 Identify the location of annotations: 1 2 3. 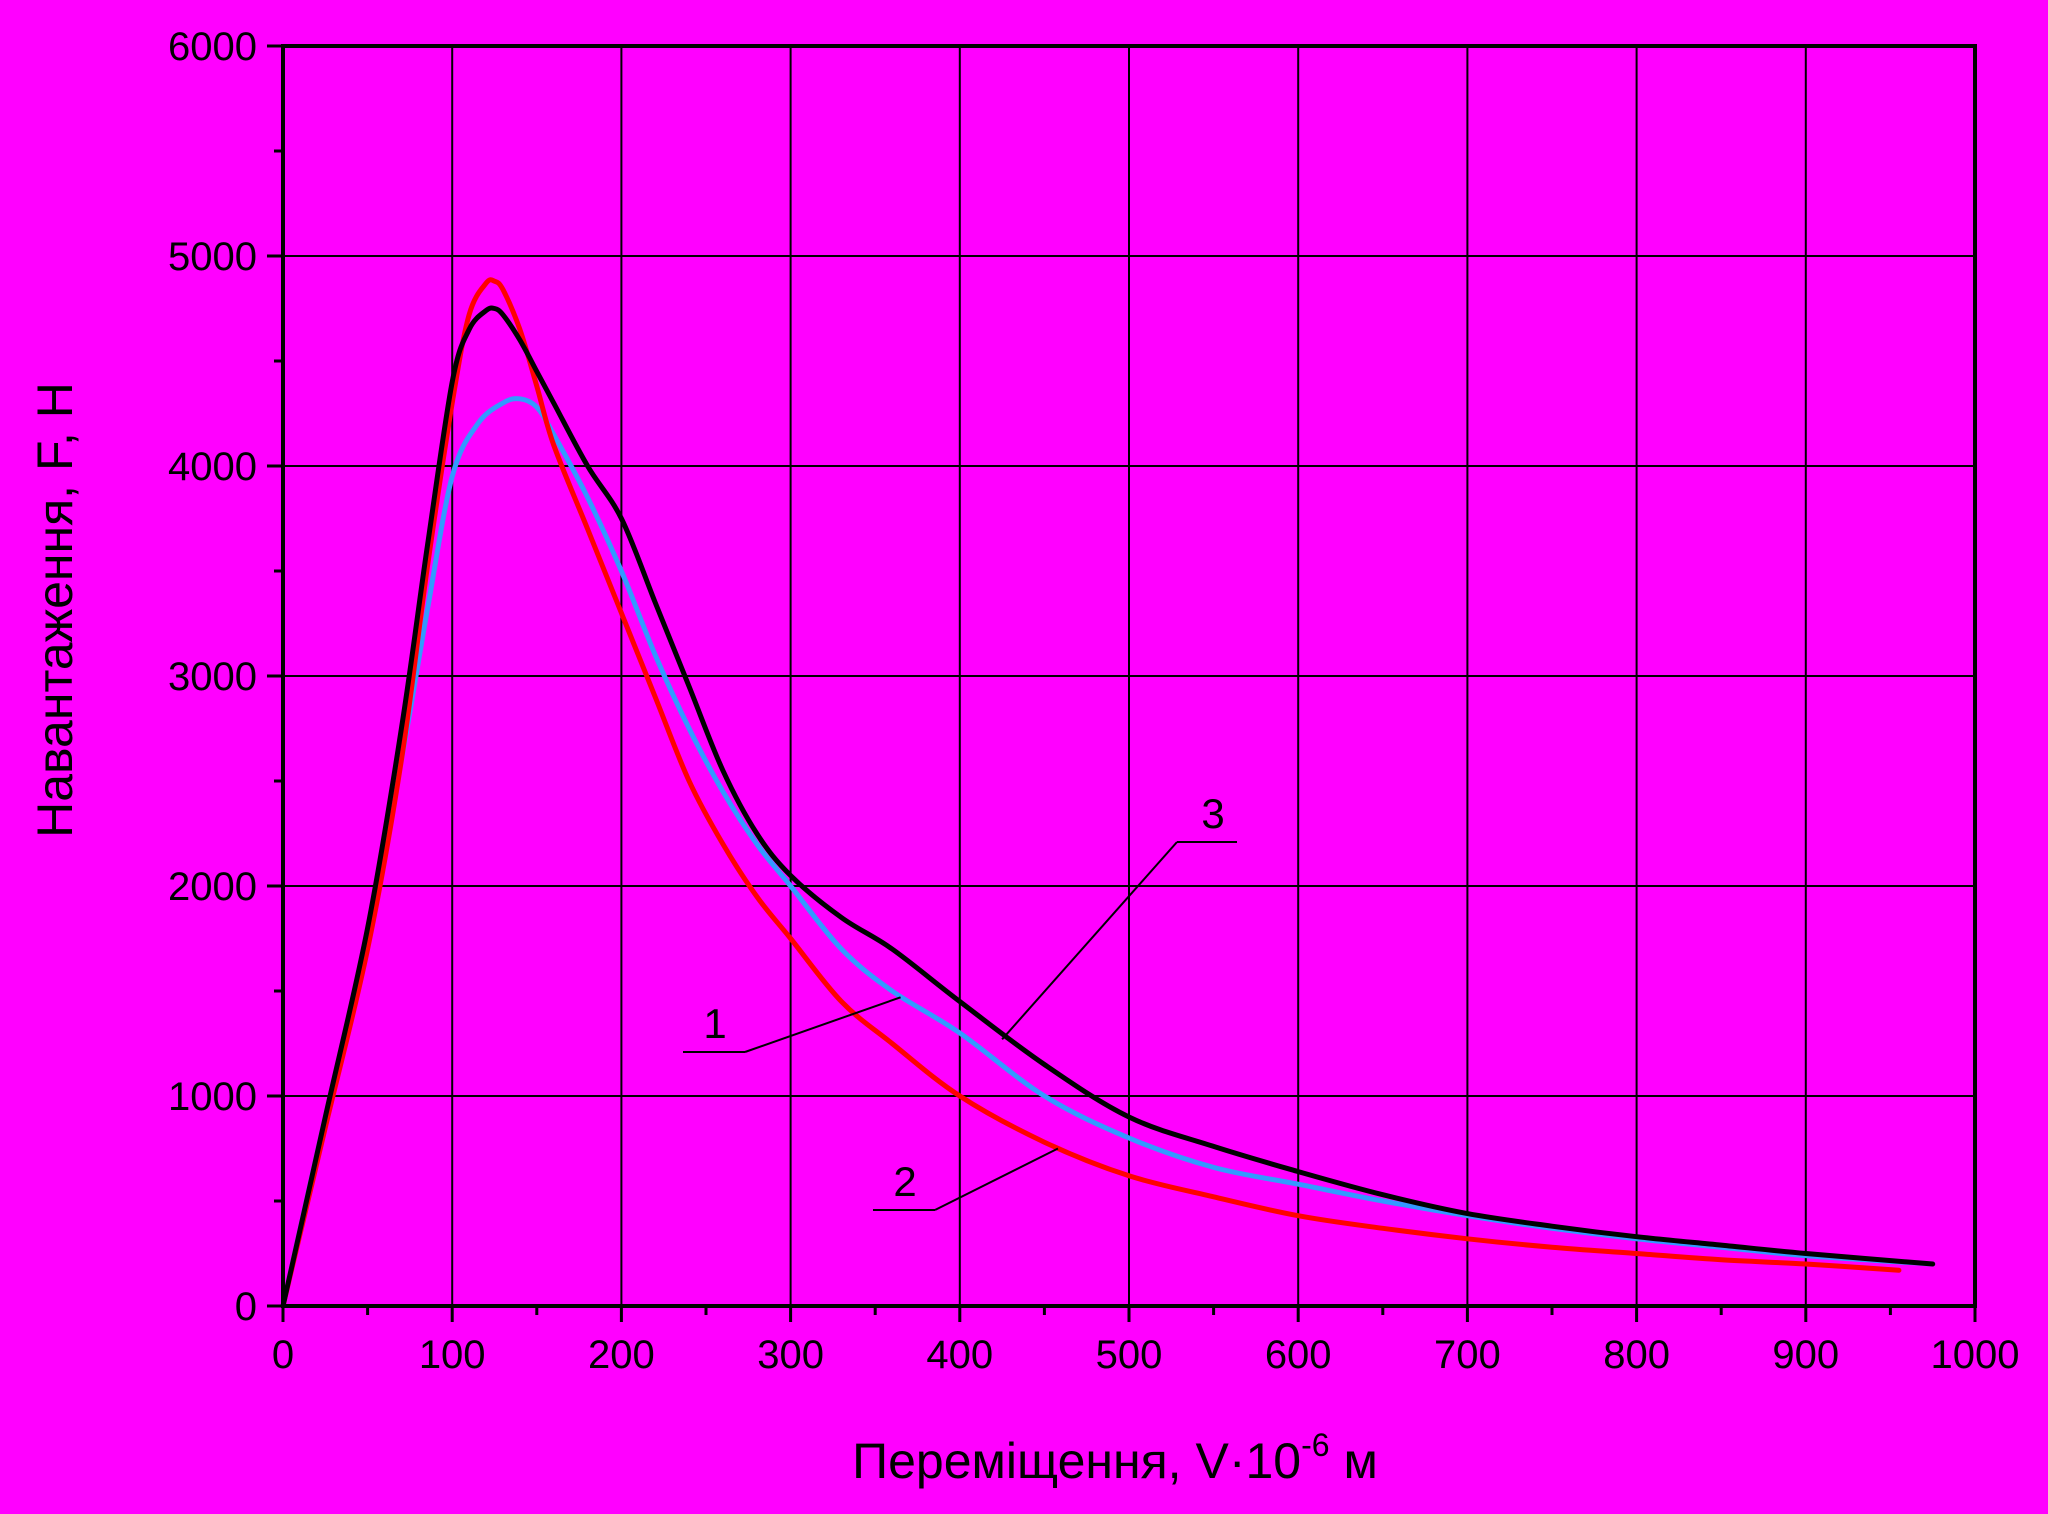
(960, 1000).